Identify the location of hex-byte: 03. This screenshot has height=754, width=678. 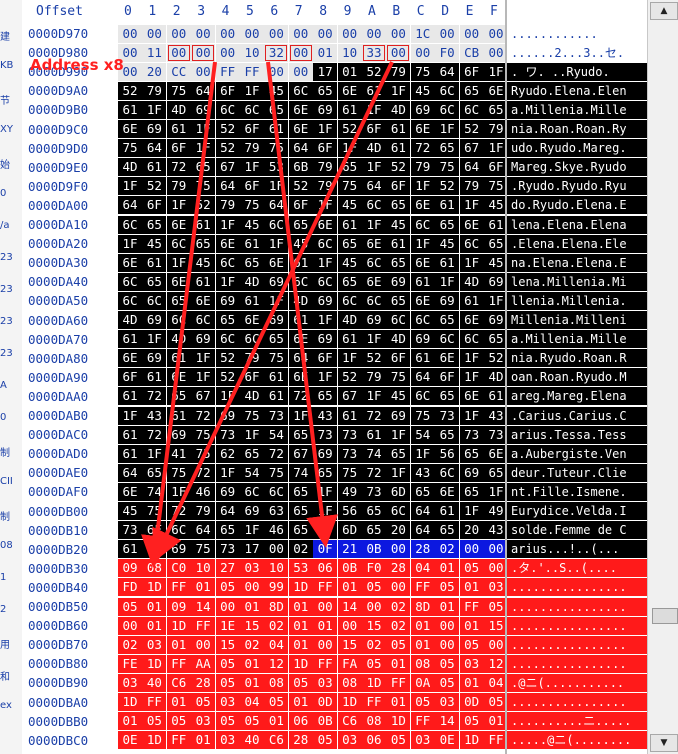
(252, 568).